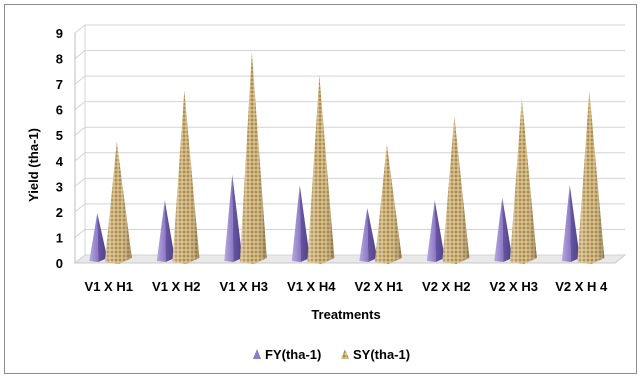 This screenshot has width=643, height=380. Describe the element at coordinates (293, 354) in the screenshot. I see `legend-label: FY(tha-1)` at that location.